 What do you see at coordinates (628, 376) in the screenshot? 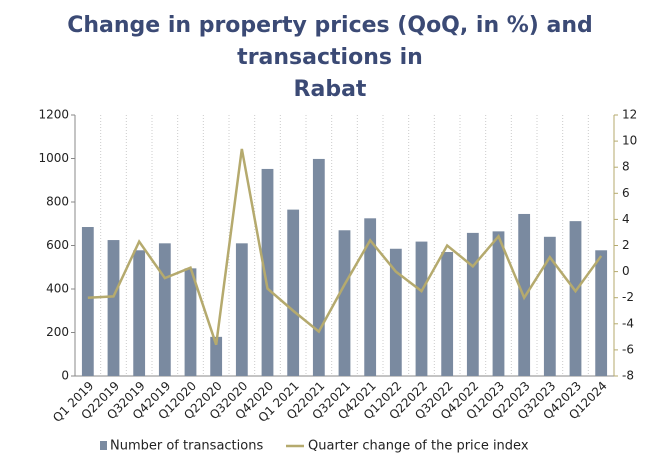
I see `y2-tick-label: -8` at bounding box center [628, 376].